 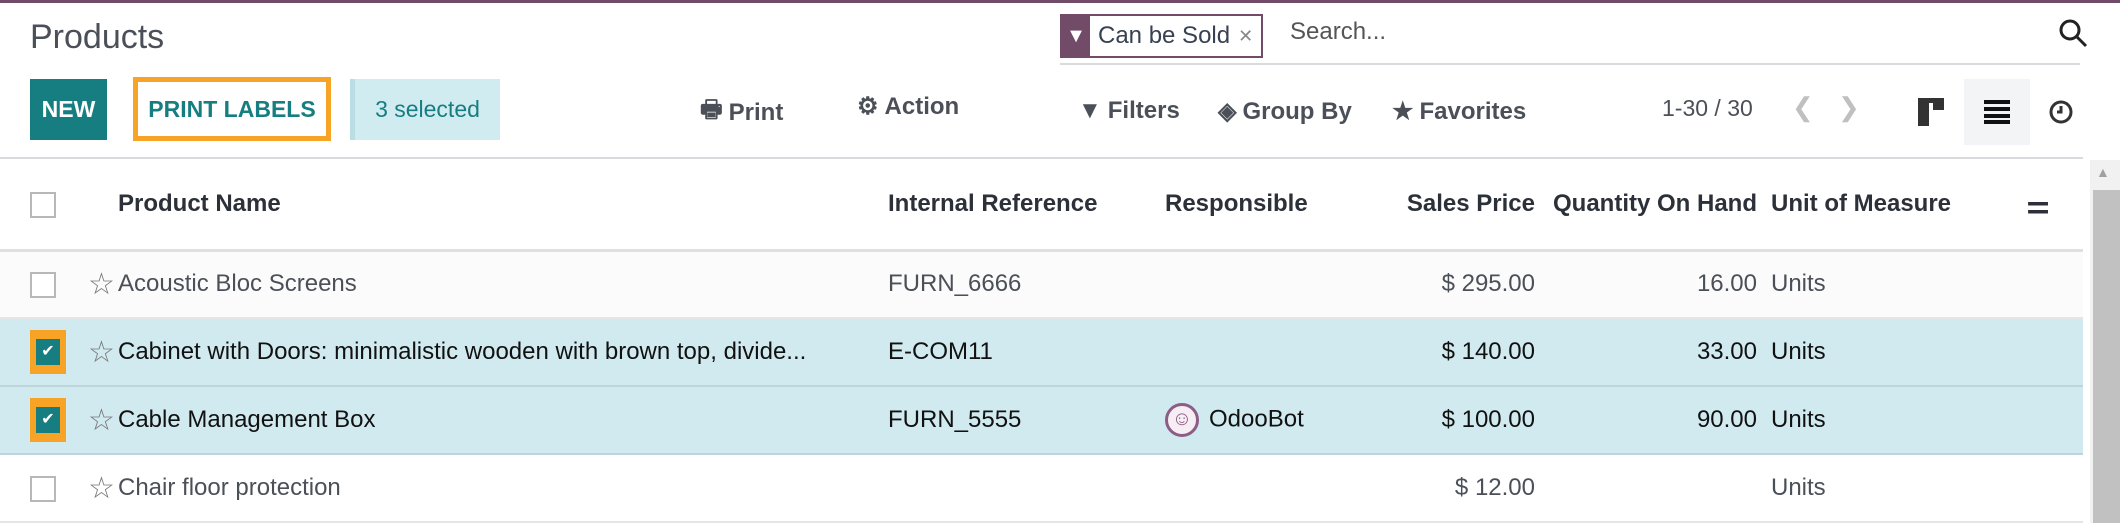 I want to click on clock-icon, so click(x=2061, y=112).